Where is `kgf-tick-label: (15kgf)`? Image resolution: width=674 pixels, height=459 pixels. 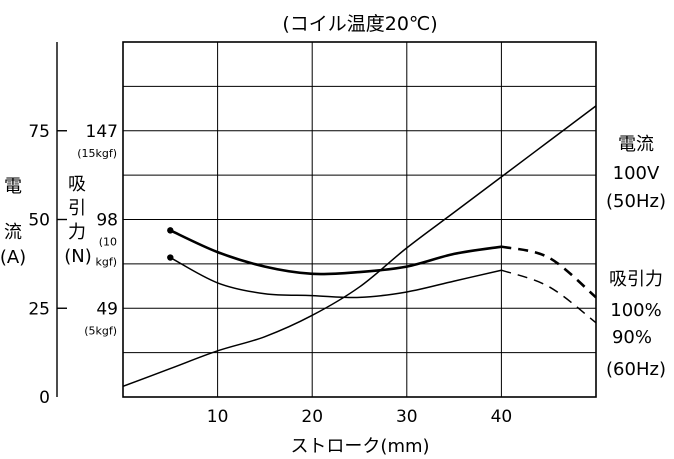 kgf-tick-label: (15kgf) is located at coordinates (97, 153).